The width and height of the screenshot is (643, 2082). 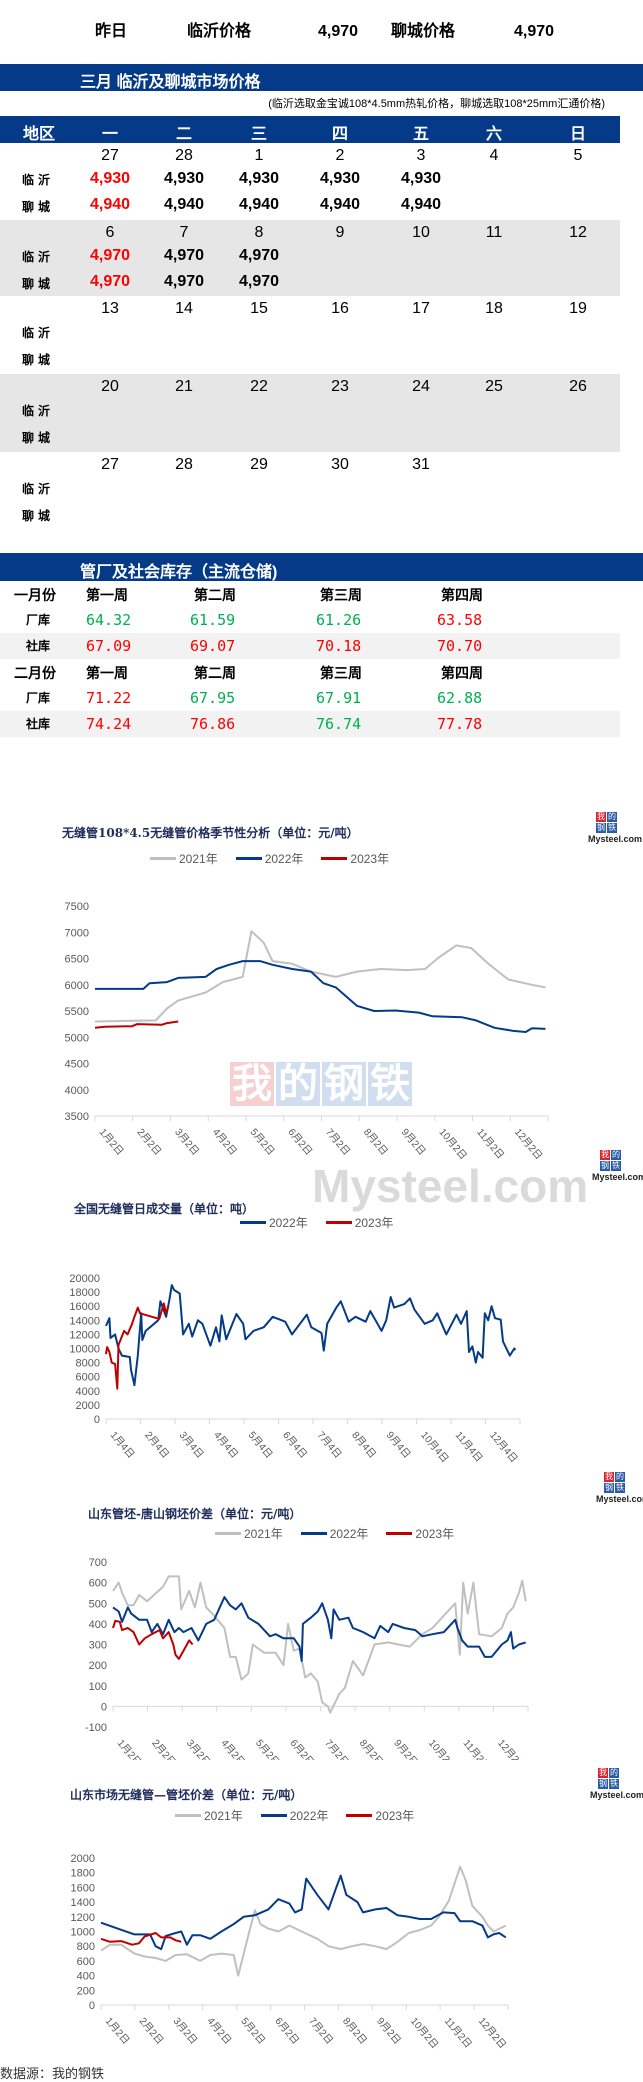 I want to click on linyi-price: 4,930, so click(x=184, y=178).